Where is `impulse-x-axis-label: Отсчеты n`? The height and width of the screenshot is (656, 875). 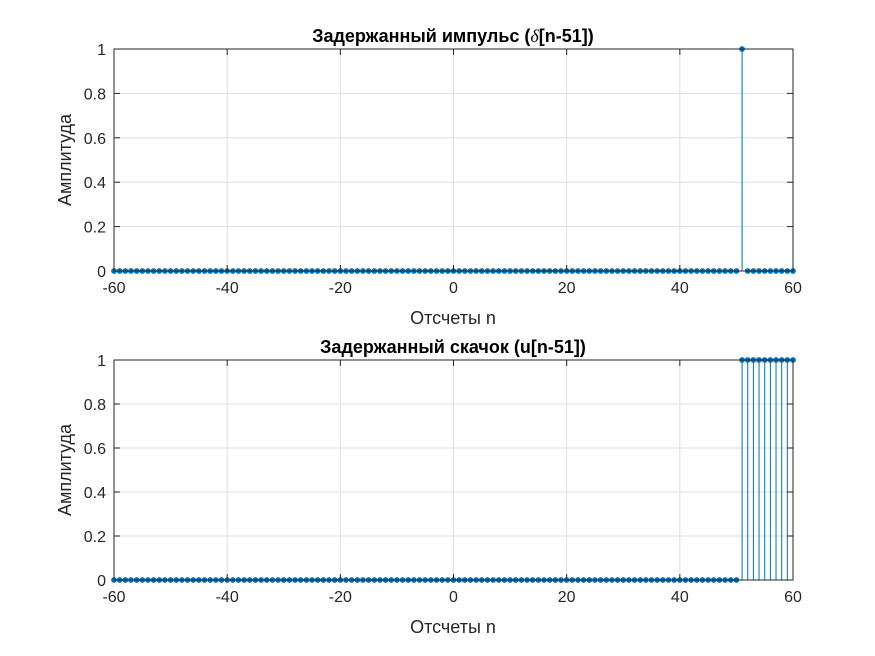 impulse-x-axis-label: Отсчеты n is located at coordinates (453, 318).